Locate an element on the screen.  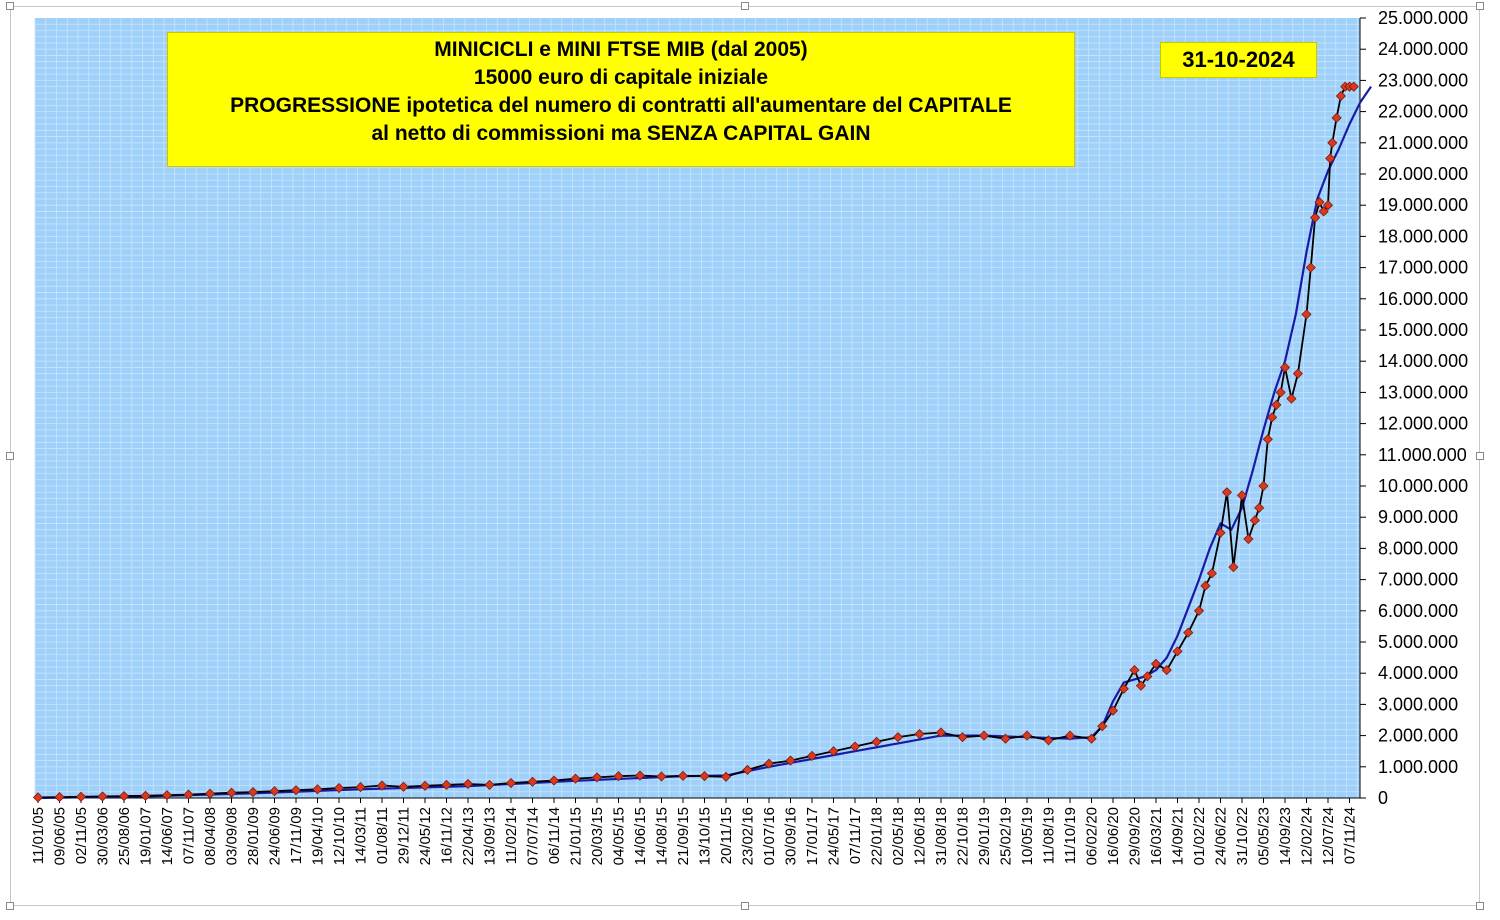
x-tick-label: 10/05/19 is located at coordinates (1027, 836).